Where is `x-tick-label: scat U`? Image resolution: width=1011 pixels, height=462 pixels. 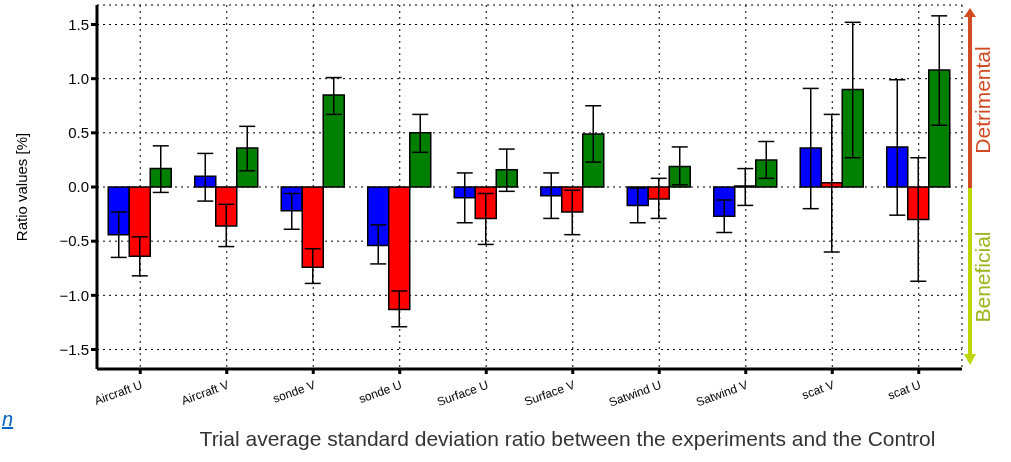
x-tick-label: scat U is located at coordinates (904, 390).